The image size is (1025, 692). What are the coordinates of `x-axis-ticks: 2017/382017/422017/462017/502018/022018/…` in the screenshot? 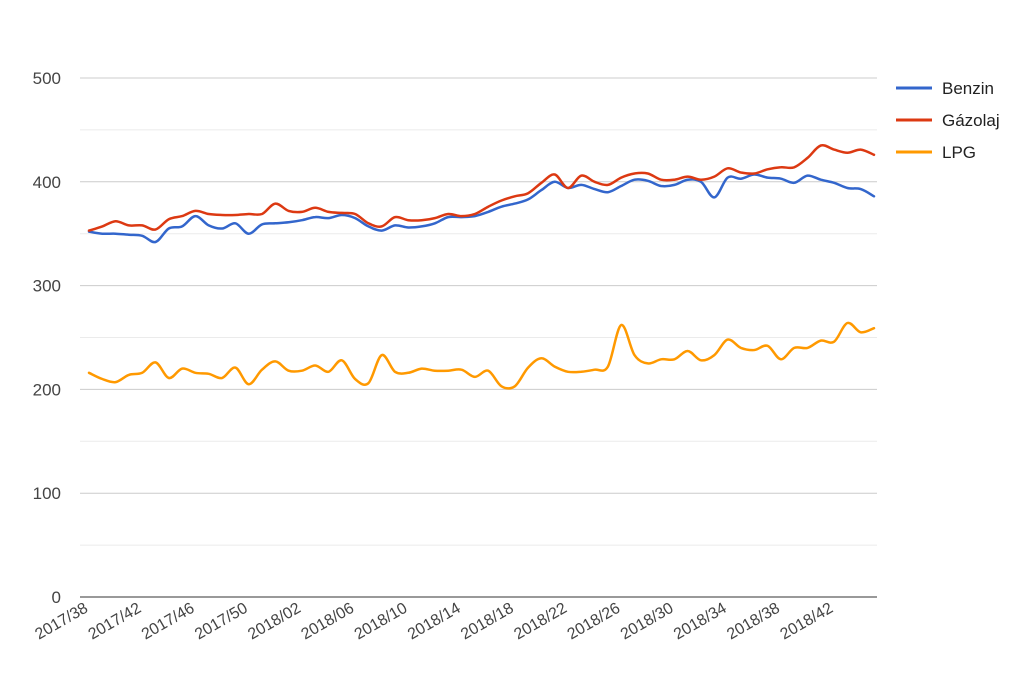 It's located at (434, 622).